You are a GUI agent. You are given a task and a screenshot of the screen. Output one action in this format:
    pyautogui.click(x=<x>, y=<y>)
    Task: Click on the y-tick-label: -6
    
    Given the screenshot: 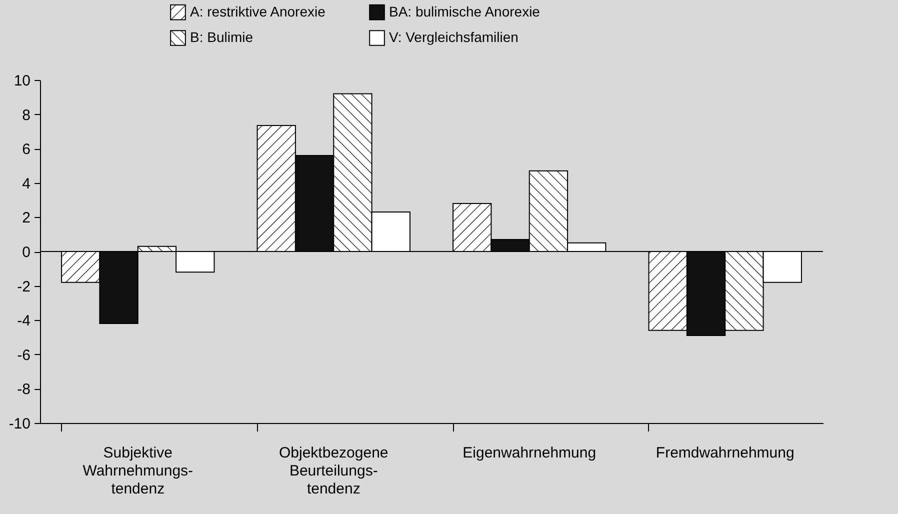 What is the action you would take?
    pyautogui.click(x=23, y=355)
    